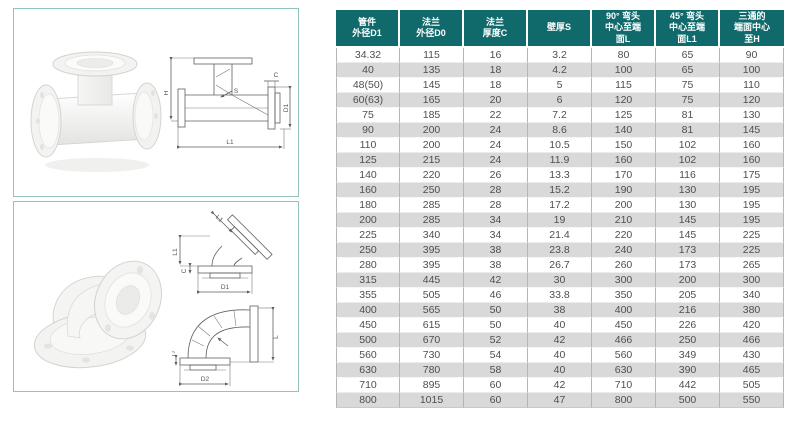 The image size is (800, 439). I want to click on table-cell: 38, so click(496, 250).